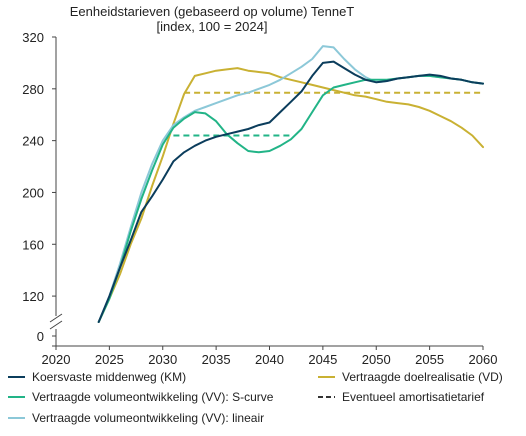 This screenshot has width=526, height=436. What do you see at coordinates (212, 26) in the screenshot?
I see `chart-title-line-2: [index, 100 = 2024]` at bounding box center [212, 26].